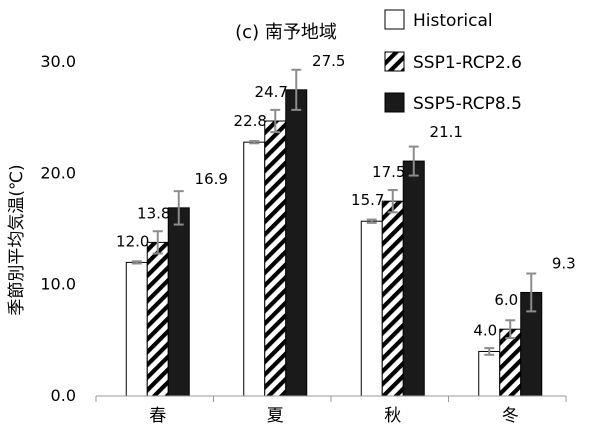 The height and width of the screenshot is (434, 591). I want to click on data-label: 16.9, so click(211, 179).